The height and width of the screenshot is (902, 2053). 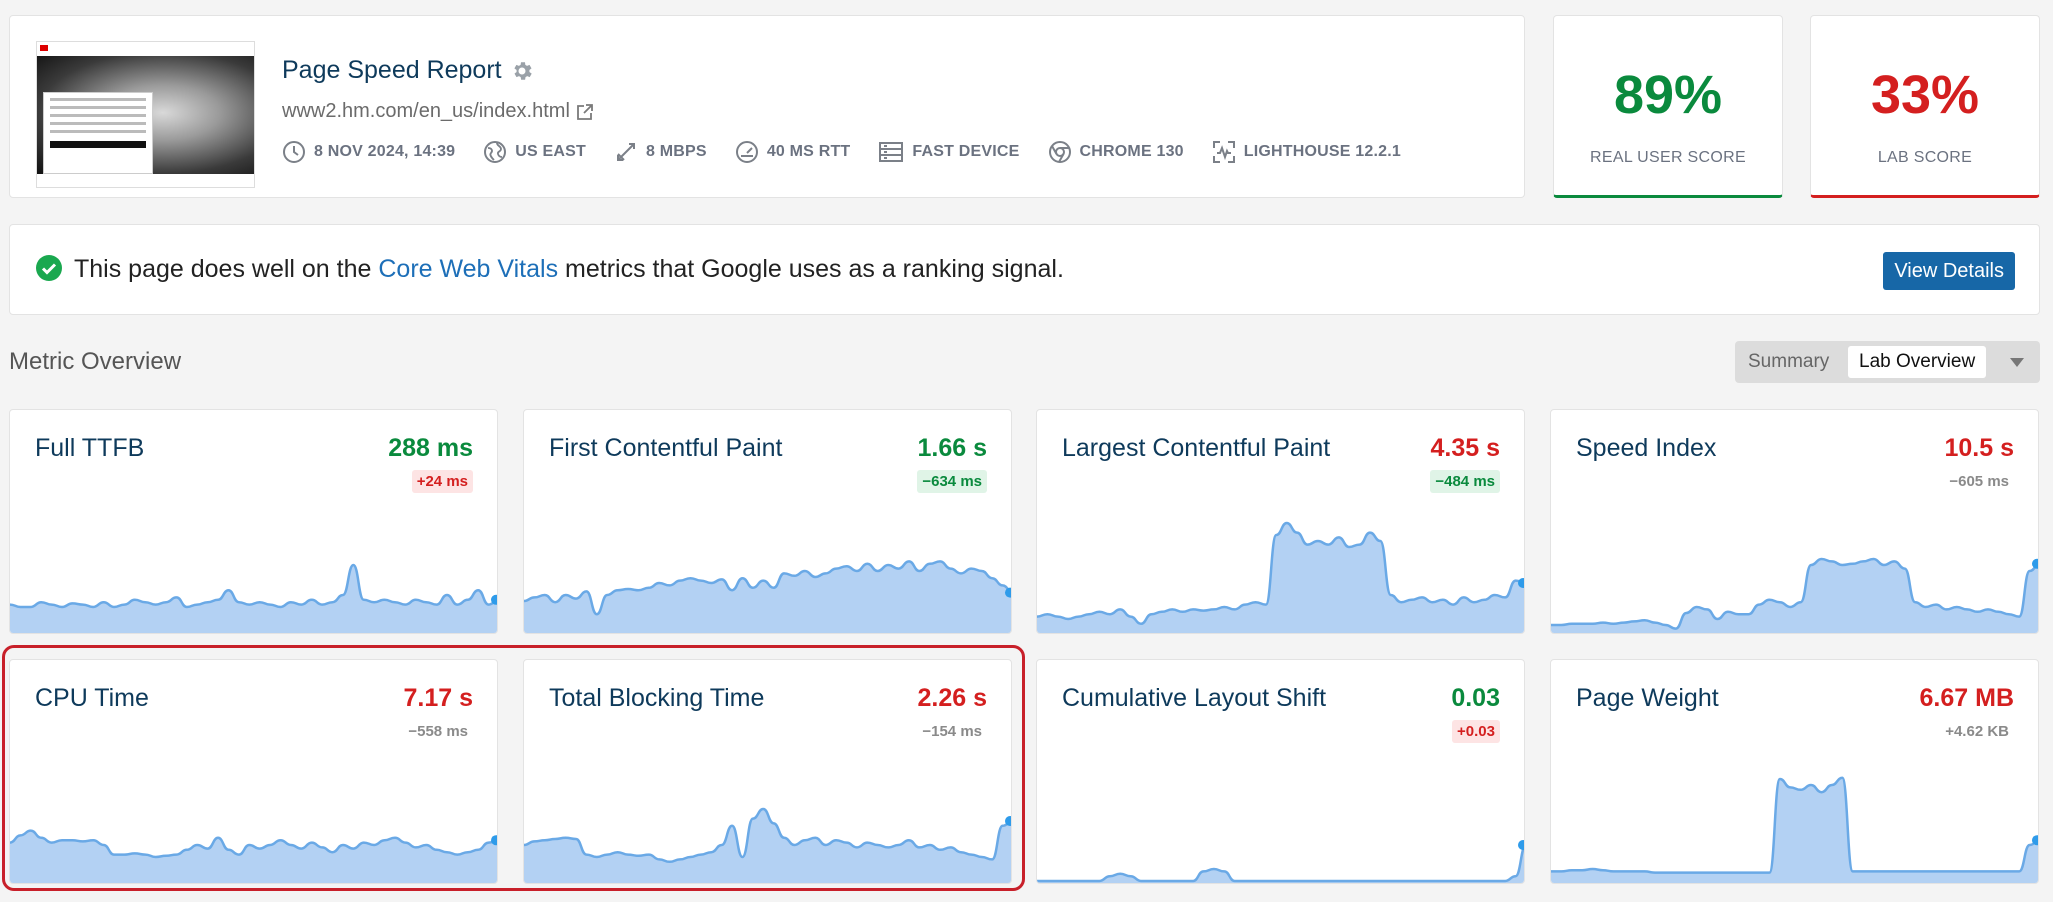 I want to click on lighthouse-icon, so click(x=1223, y=152).